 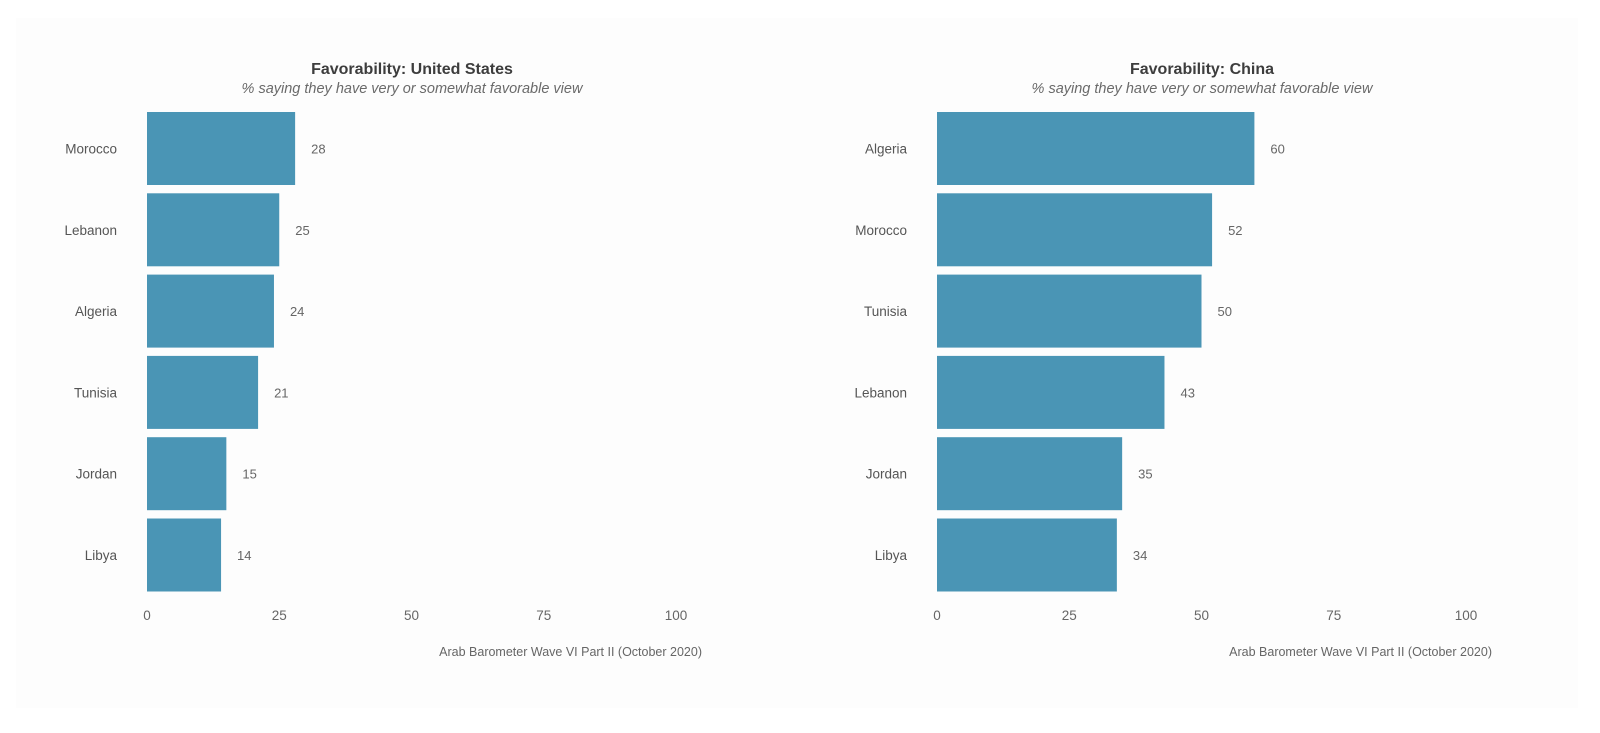 What do you see at coordinates (1187, 392) in the screenshot?
I see `value-label: 43` at bounding box center [1187, 392].